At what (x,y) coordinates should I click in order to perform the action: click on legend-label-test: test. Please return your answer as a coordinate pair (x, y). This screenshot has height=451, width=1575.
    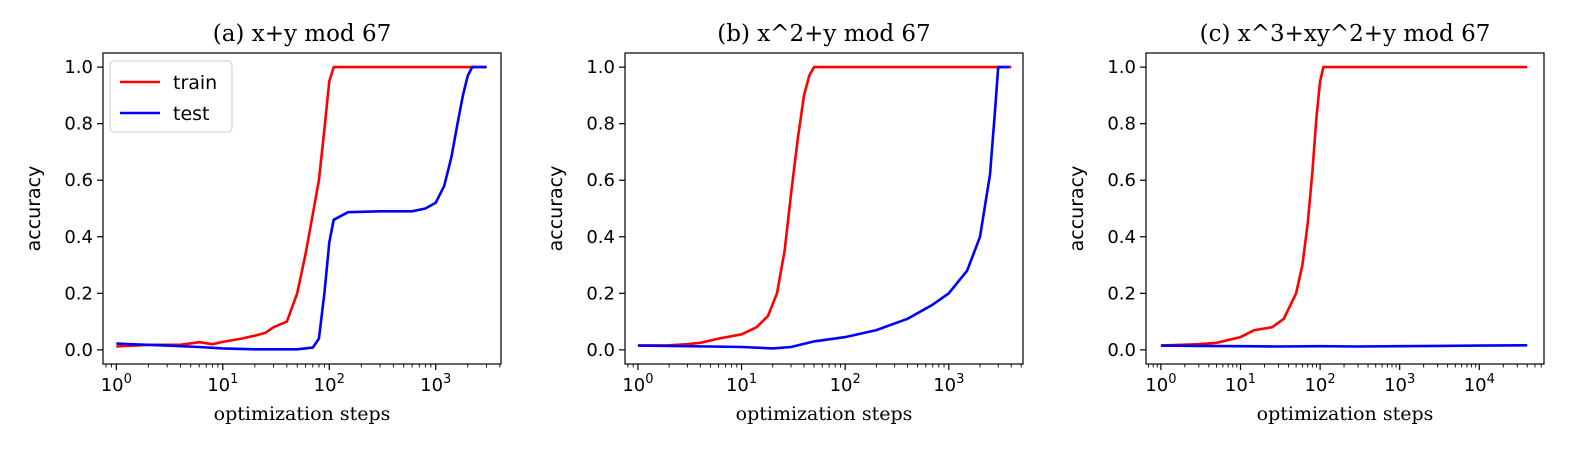
    Looking at the image, I should click on (191, 114).